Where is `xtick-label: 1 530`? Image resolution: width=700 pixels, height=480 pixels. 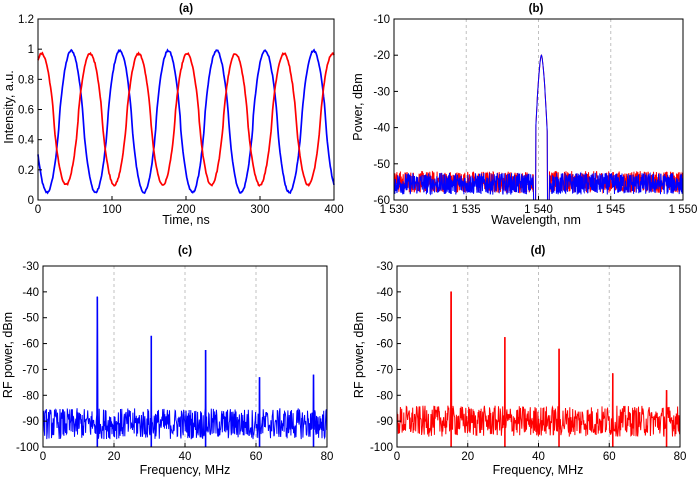
xtick-label: 1 530 is located at coordinates (394, 210).